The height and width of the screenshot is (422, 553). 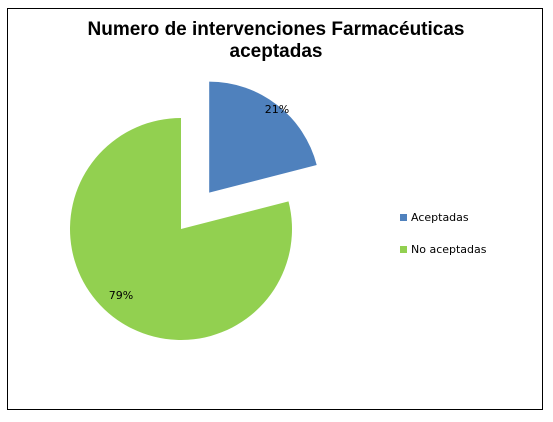 What do you see at coordinates (440, 217) in the screenshot?
I see `legend-label-aceptadas: Aceptadas` at bounding box center [440, 217].